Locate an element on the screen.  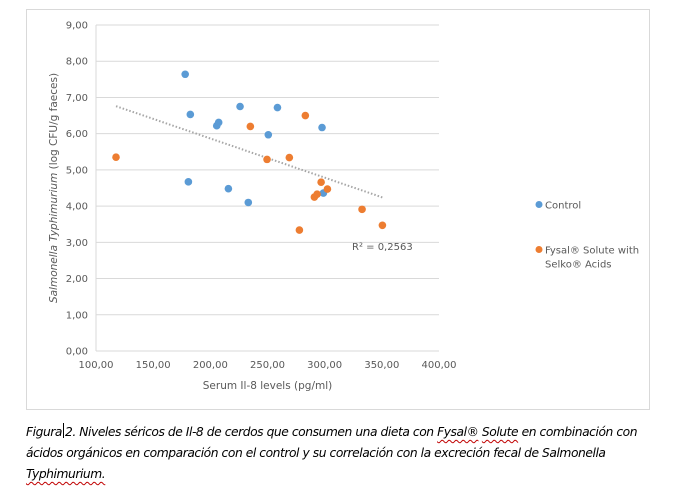
y-tick-label: 3,00 is located at coordinates (77, 243).